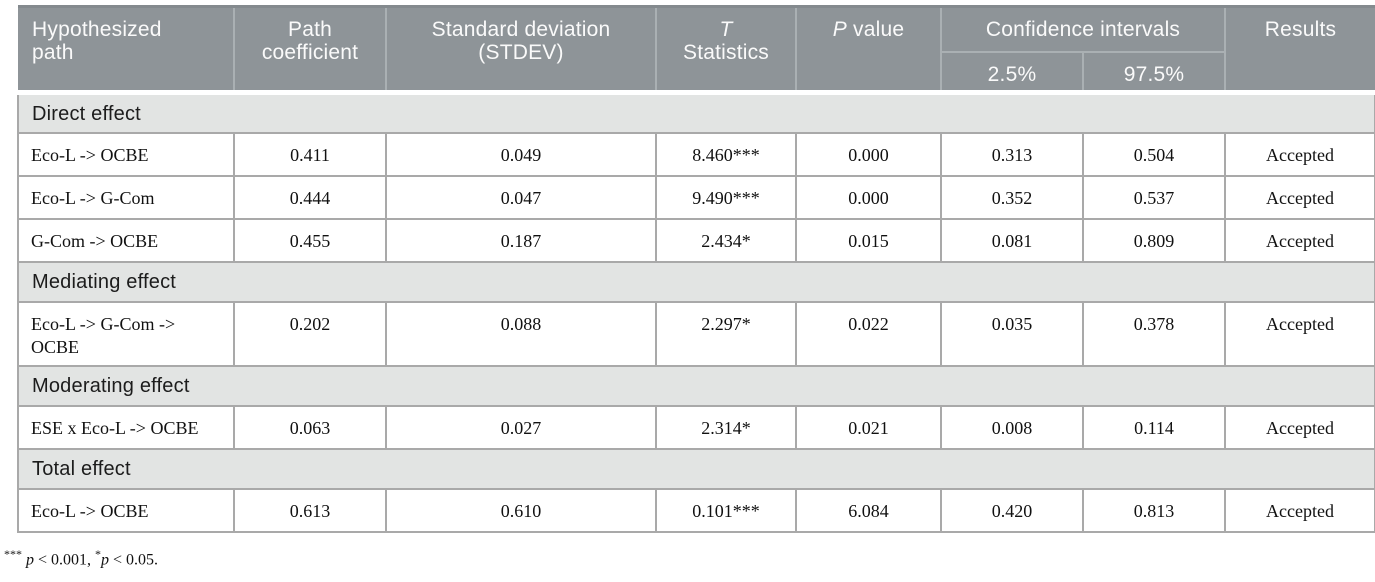 The image size is (1375, 582). I want to click on cell-ci-low: 0.313, so click(1012, 154).